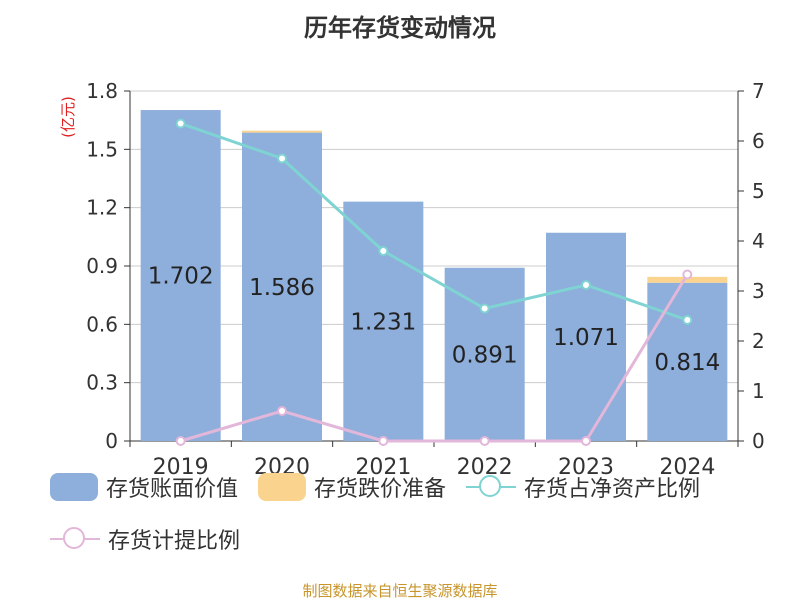 The height and width of the screenshot is (601, 800). Describe the element at coordinates (102, 91) in the screenshot. I see `y-left-tick-label: 1.8` at that location.